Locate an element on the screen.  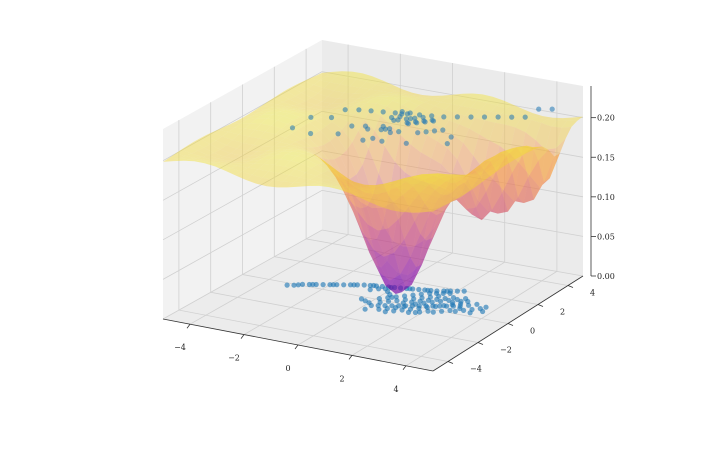
z-tick-label: 0.15 is located at coordinates (606, 157).